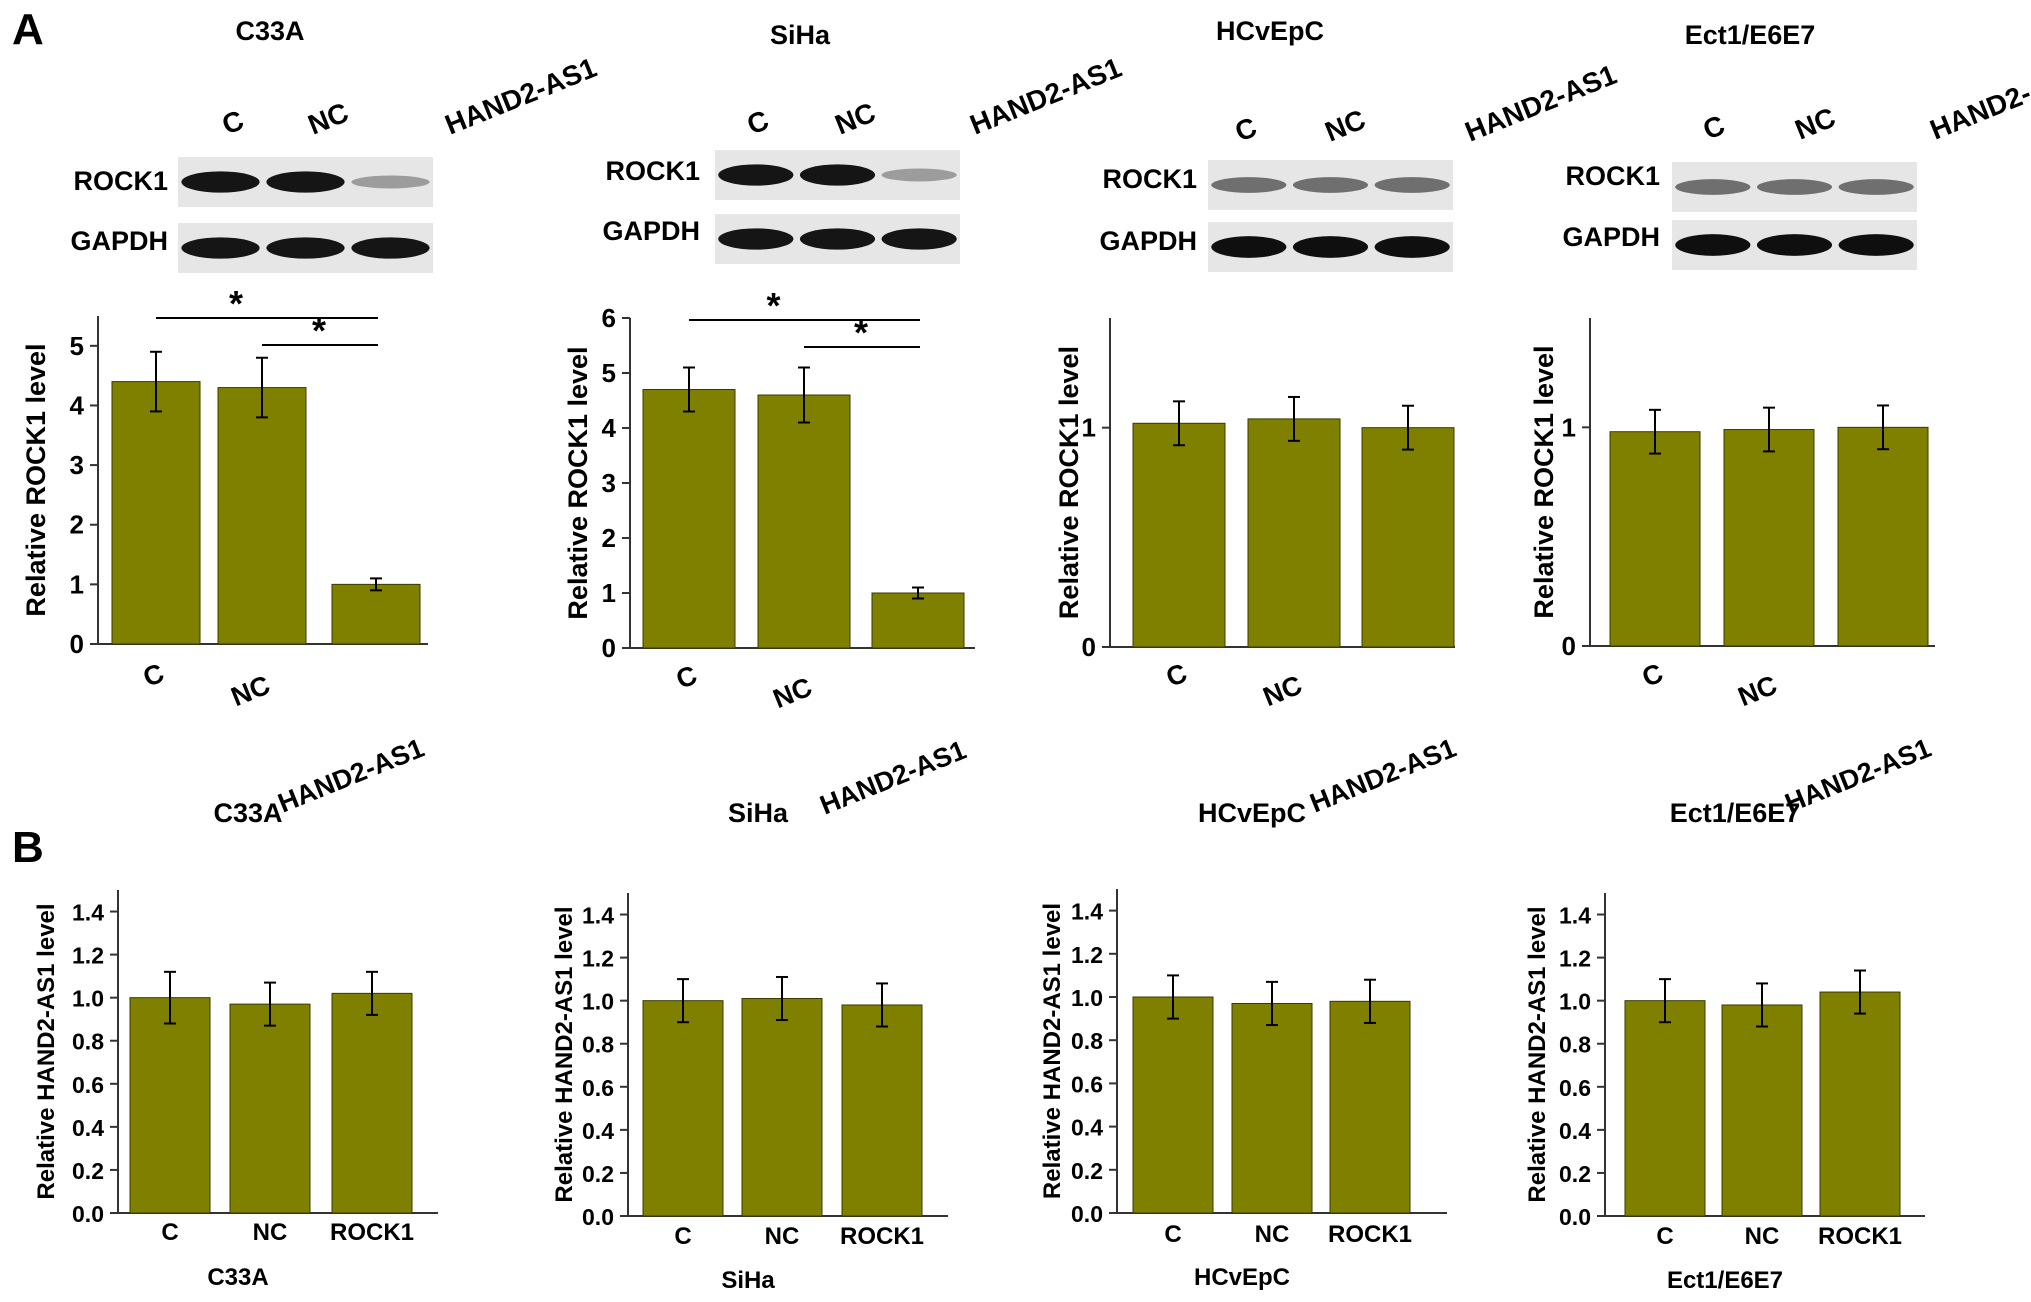  What do you see at coordinates (28, 29) in the screenshot?
I see `panel-label-a: A` at bounding box center [28, 29].